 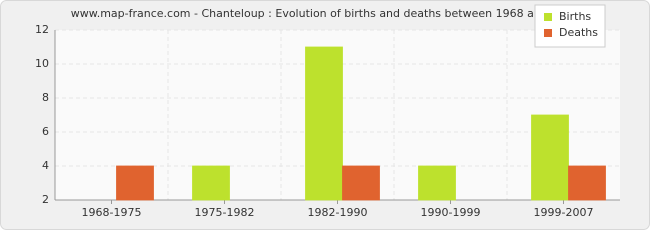 I want to click on x-tick-label: 1982-1990, so click(x=338, y=212).